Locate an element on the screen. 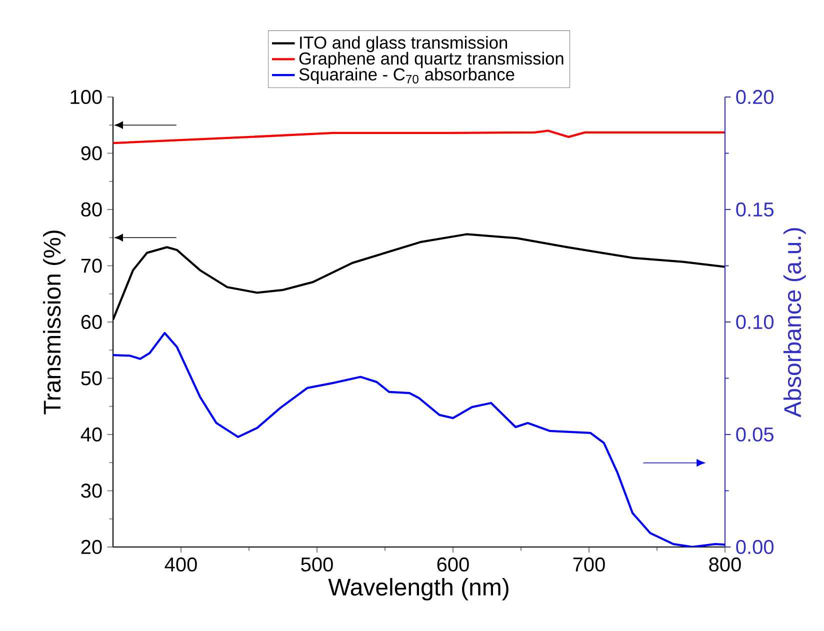 Image resolution: width=824 pixels, height=631 pixels. y-tick-label: 70 is located at coordinates (91, 265).